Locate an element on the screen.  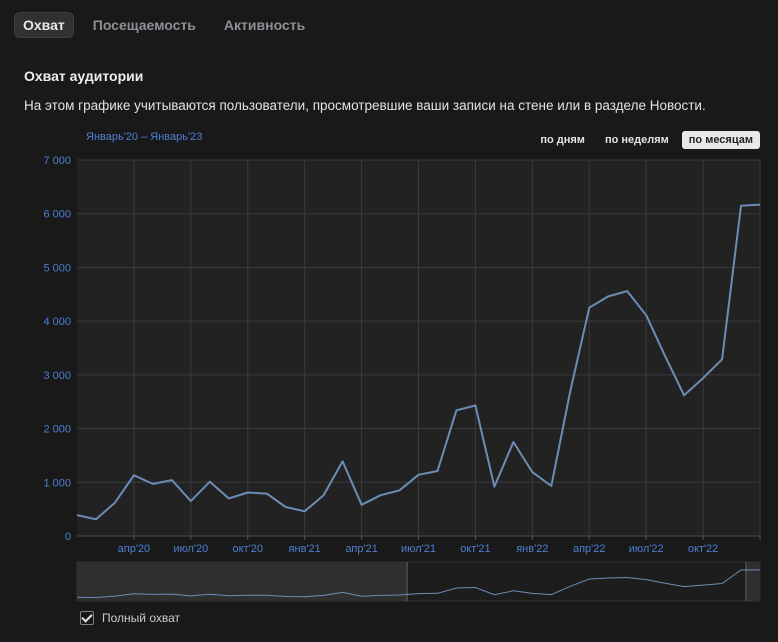
x-tick-label: июл'20 is located at coordinates (190, 549).